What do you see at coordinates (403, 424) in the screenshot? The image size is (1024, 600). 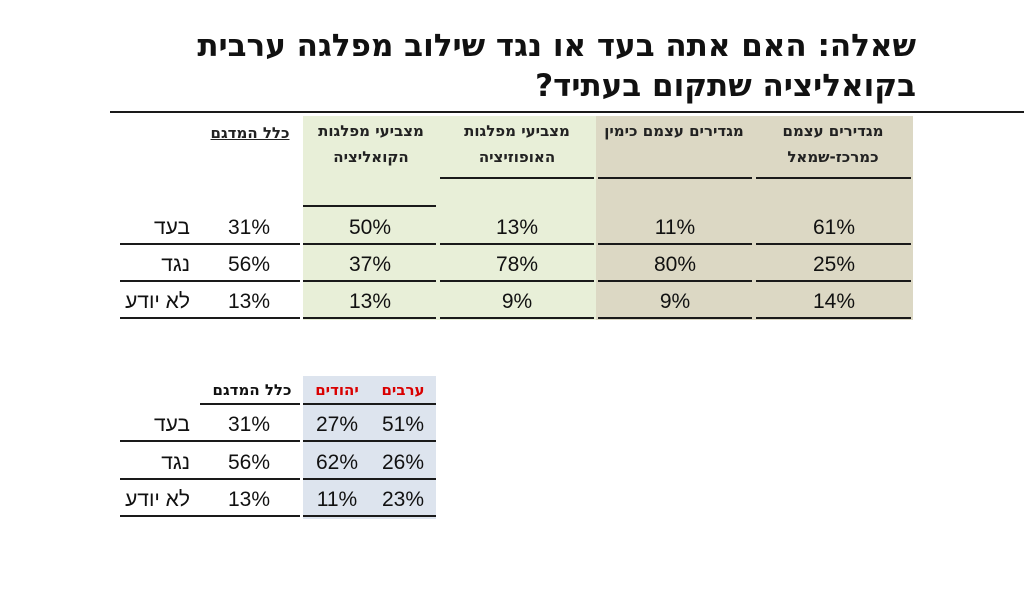 I see `cell-arabs-for: 51%` at bounding box center [403, 424].